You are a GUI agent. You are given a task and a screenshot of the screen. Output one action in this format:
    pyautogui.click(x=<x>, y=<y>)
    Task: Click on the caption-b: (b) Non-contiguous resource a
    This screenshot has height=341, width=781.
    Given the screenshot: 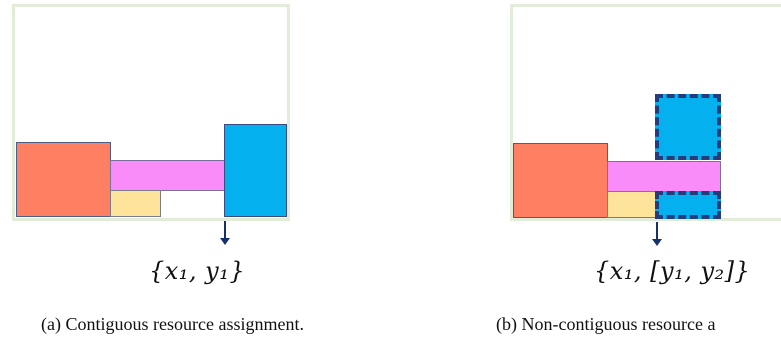 What is the action you would take?
    pyautogui.click(x=606, y=324)
    